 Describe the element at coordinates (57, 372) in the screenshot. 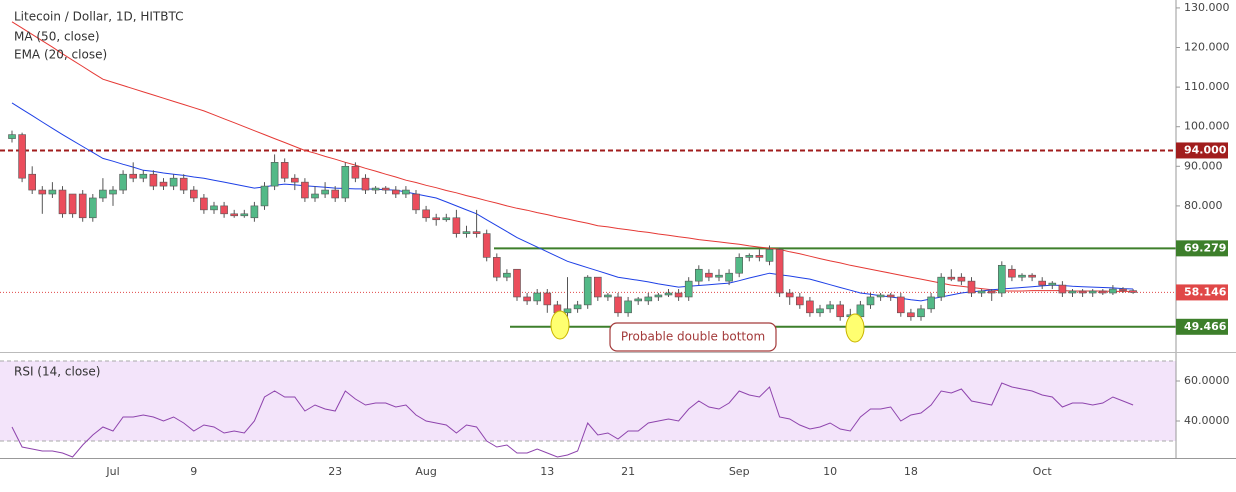

I see `rsi-label: RSI (14, close)` at that location.